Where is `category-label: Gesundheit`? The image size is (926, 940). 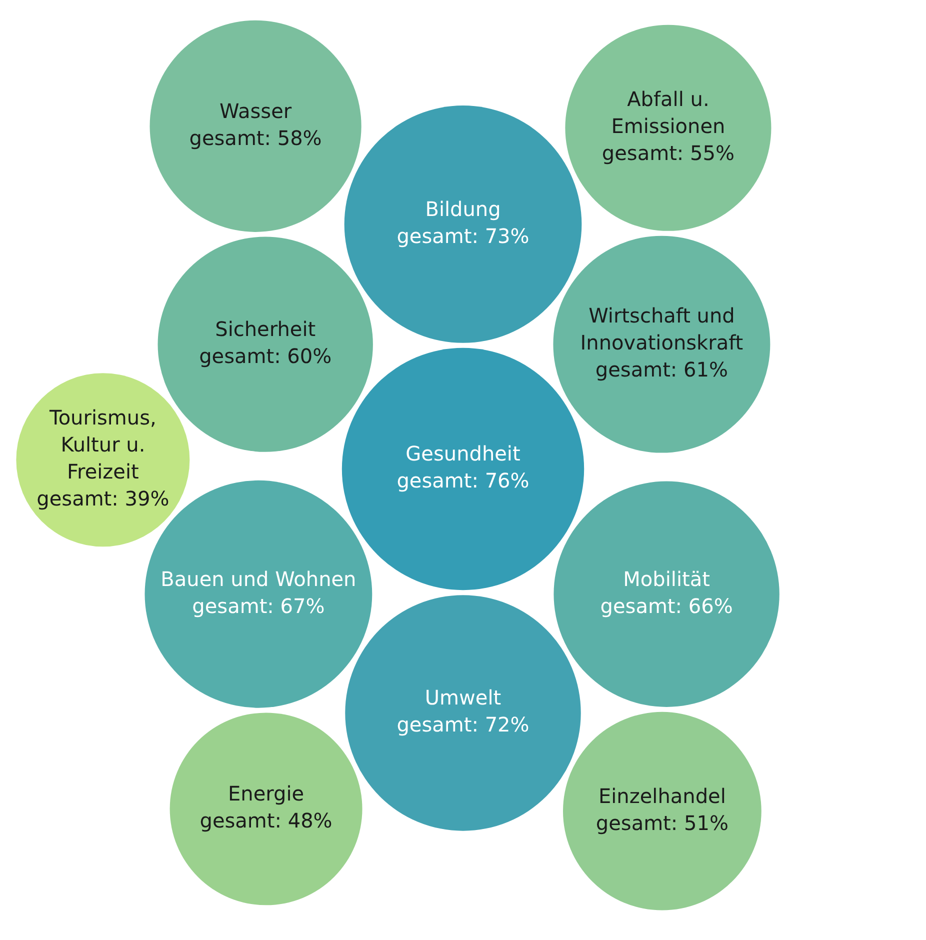 category-label: Gesundheit is located at coordinates (463, 454).